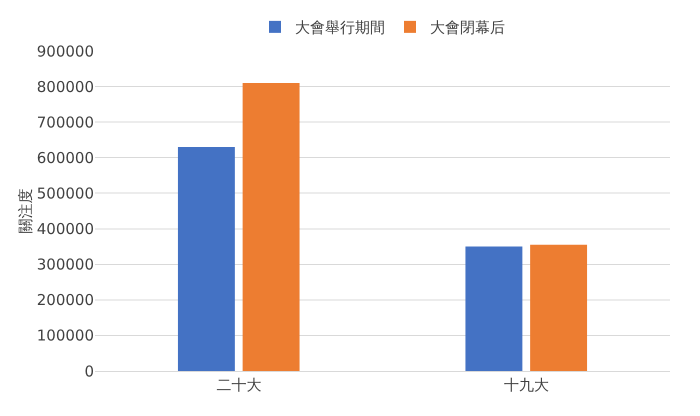  What do you see at coordinates (65, 265) in the screenshot?
I see `y-tick-label: 300000` at bounding box center [65, 265].